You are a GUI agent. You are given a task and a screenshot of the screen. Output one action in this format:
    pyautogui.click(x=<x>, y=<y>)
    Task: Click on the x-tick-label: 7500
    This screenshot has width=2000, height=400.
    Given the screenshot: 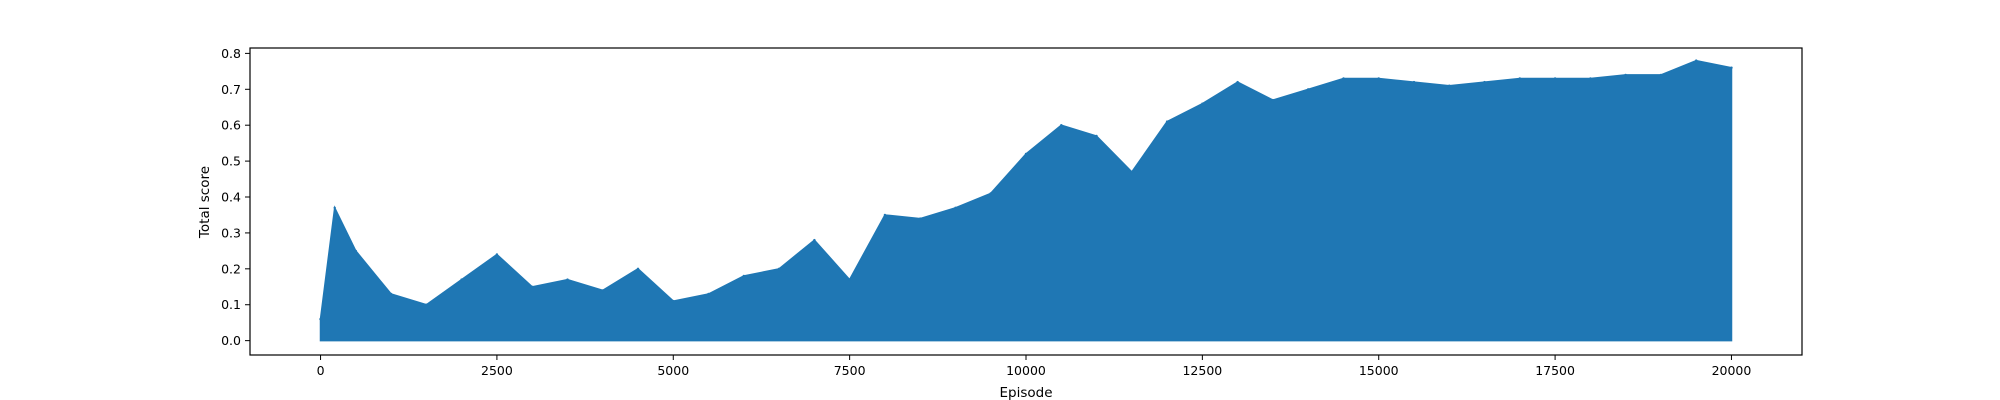 What is the action you would take?
    pyautogui.click(x=850, y=370)
    